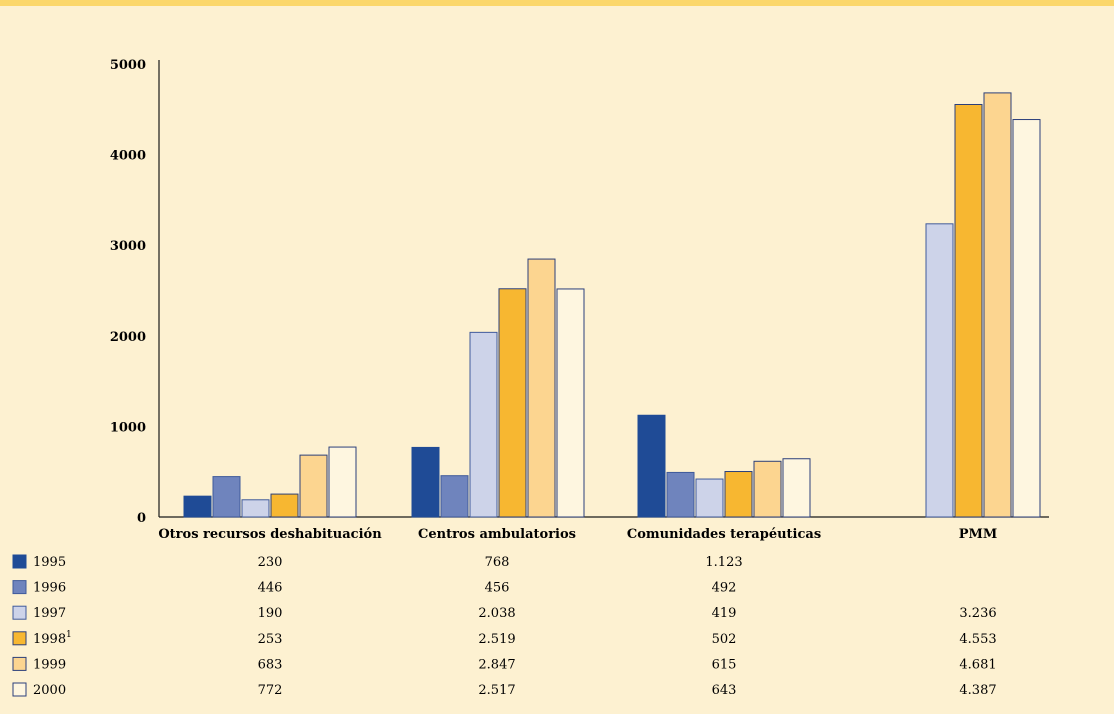  Describe the element at coordinates (496, 639) in the screenshot. I see `table-cell: 2.519` at that location.